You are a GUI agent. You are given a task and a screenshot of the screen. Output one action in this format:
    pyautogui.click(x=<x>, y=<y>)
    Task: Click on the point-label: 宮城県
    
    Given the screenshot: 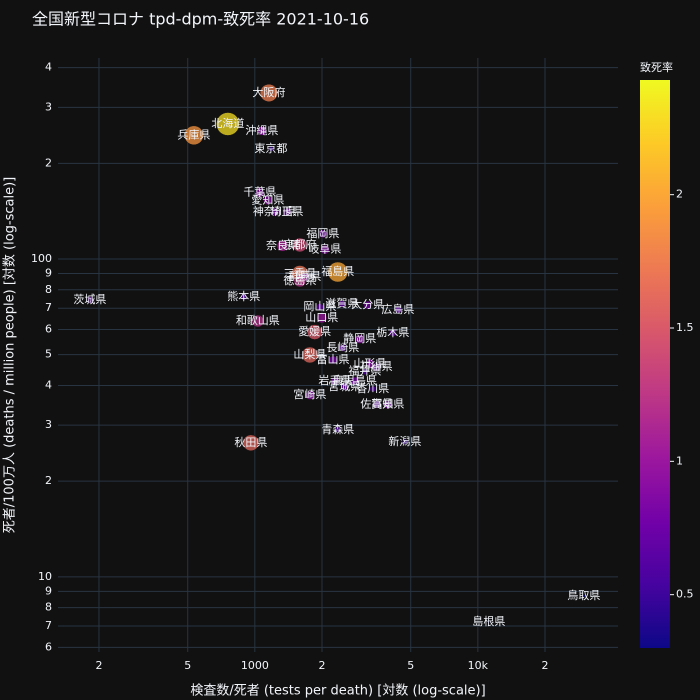 What is the action you would take?
    pyautogui.click(x=344, y=386)
    